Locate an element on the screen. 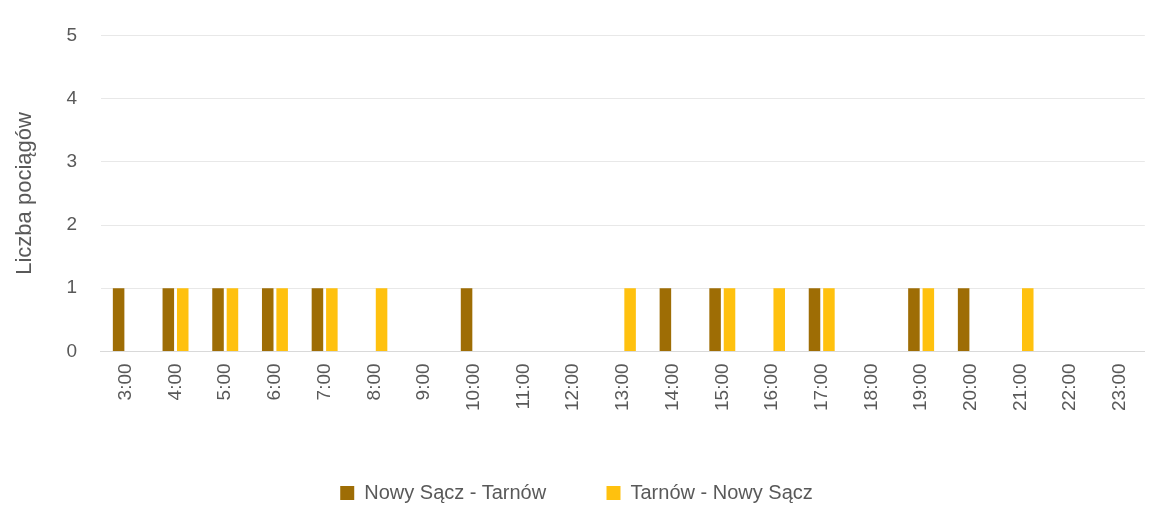  y-tick-label: 1 is located at coordinates (71, 287).